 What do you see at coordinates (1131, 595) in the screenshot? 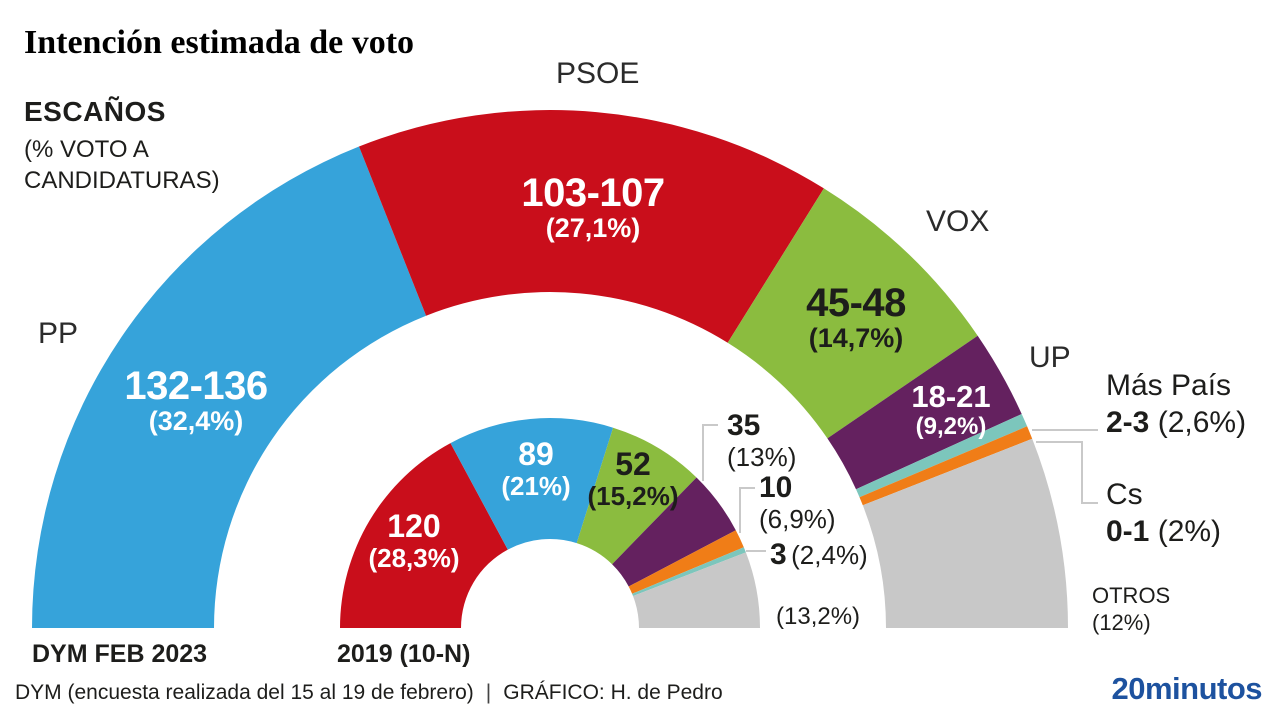
I see `party-label-otros: OTROS` at bounding box center [1131, 595].